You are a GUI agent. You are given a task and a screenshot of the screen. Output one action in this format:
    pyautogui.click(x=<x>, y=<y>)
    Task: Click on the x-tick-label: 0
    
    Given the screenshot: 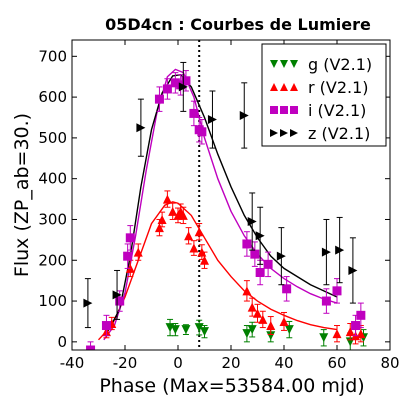 What is the action you would take?
    pyautogui.click(x=178, y=363)
    